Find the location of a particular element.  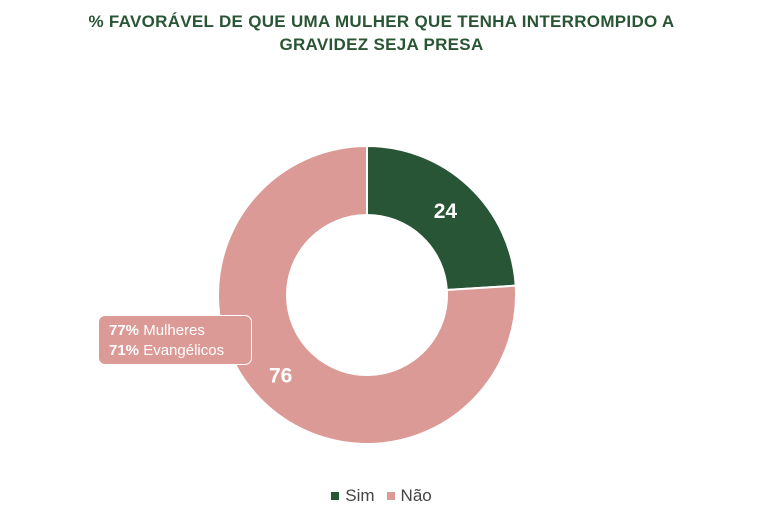

donut-slice-sim is located at coordinates (441, 218).